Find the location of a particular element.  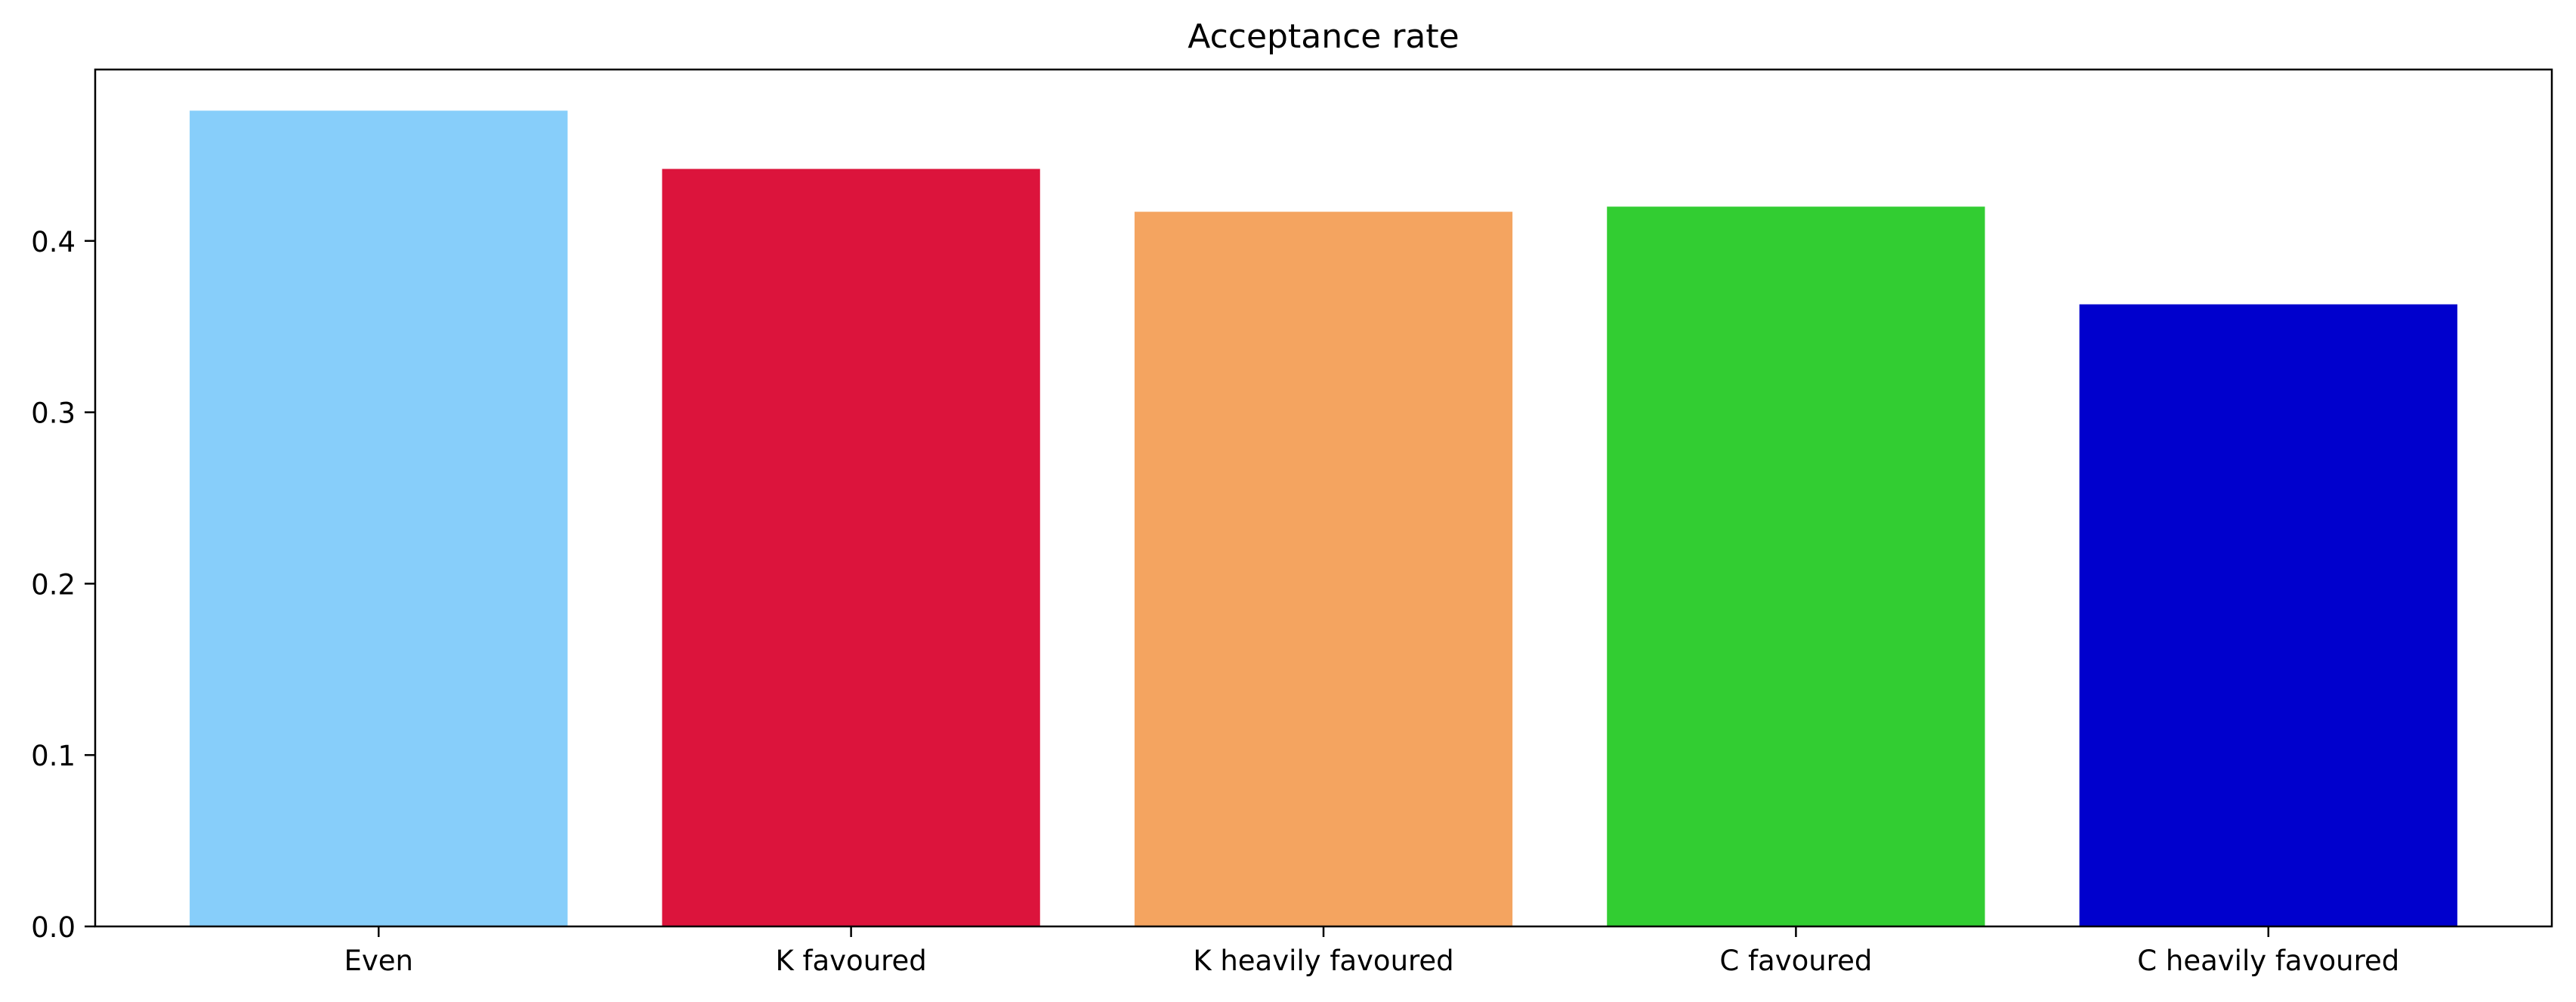

x-tick-label: K favoured is located at coordinates (850, 961).